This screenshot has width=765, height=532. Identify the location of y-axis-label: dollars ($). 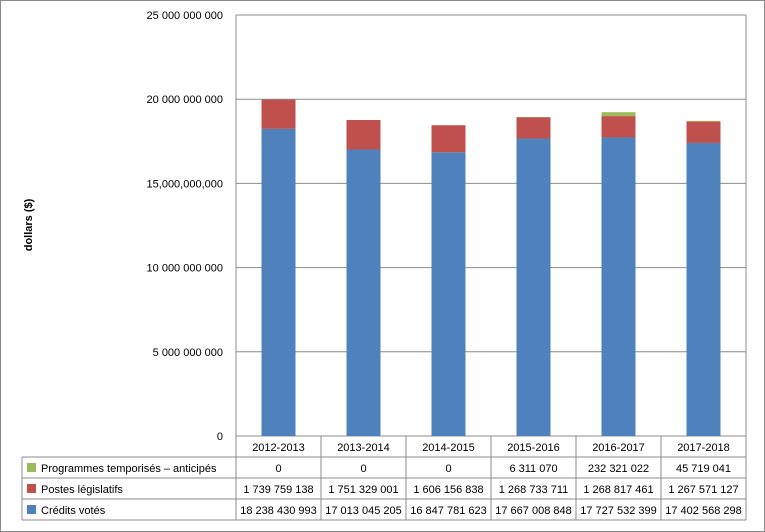
(29, 224).